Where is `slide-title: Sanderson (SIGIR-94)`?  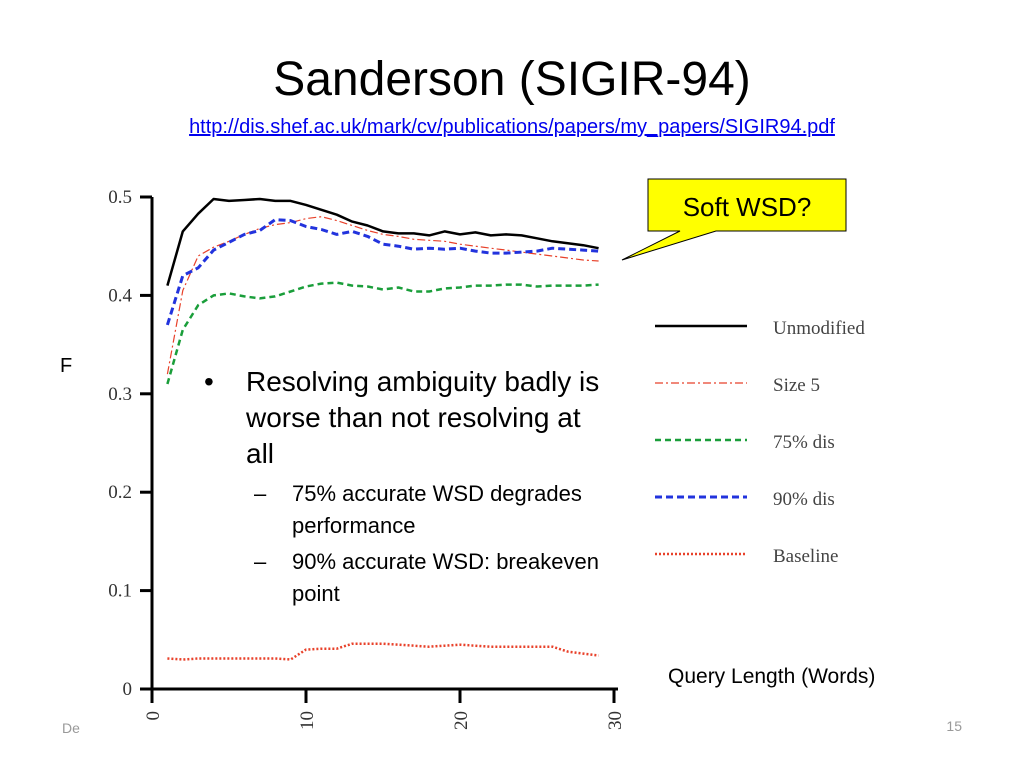
slide-title: Sanderson (SIGIR-94) is located at coordinates (512, 79).